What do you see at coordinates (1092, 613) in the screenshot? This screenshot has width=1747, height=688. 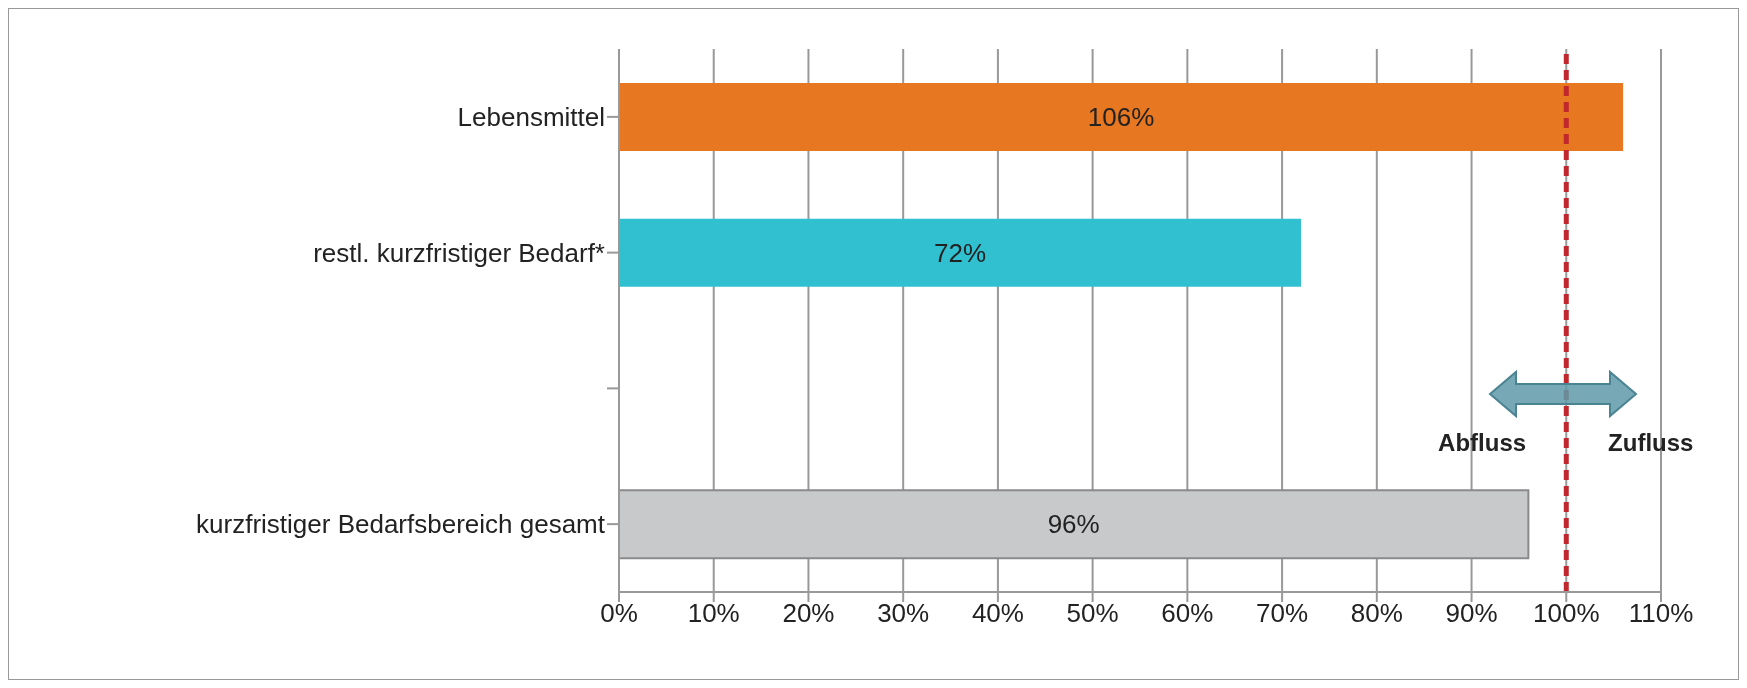 I see `x-tick-label: 50%` at bounding box center [1092, 613].